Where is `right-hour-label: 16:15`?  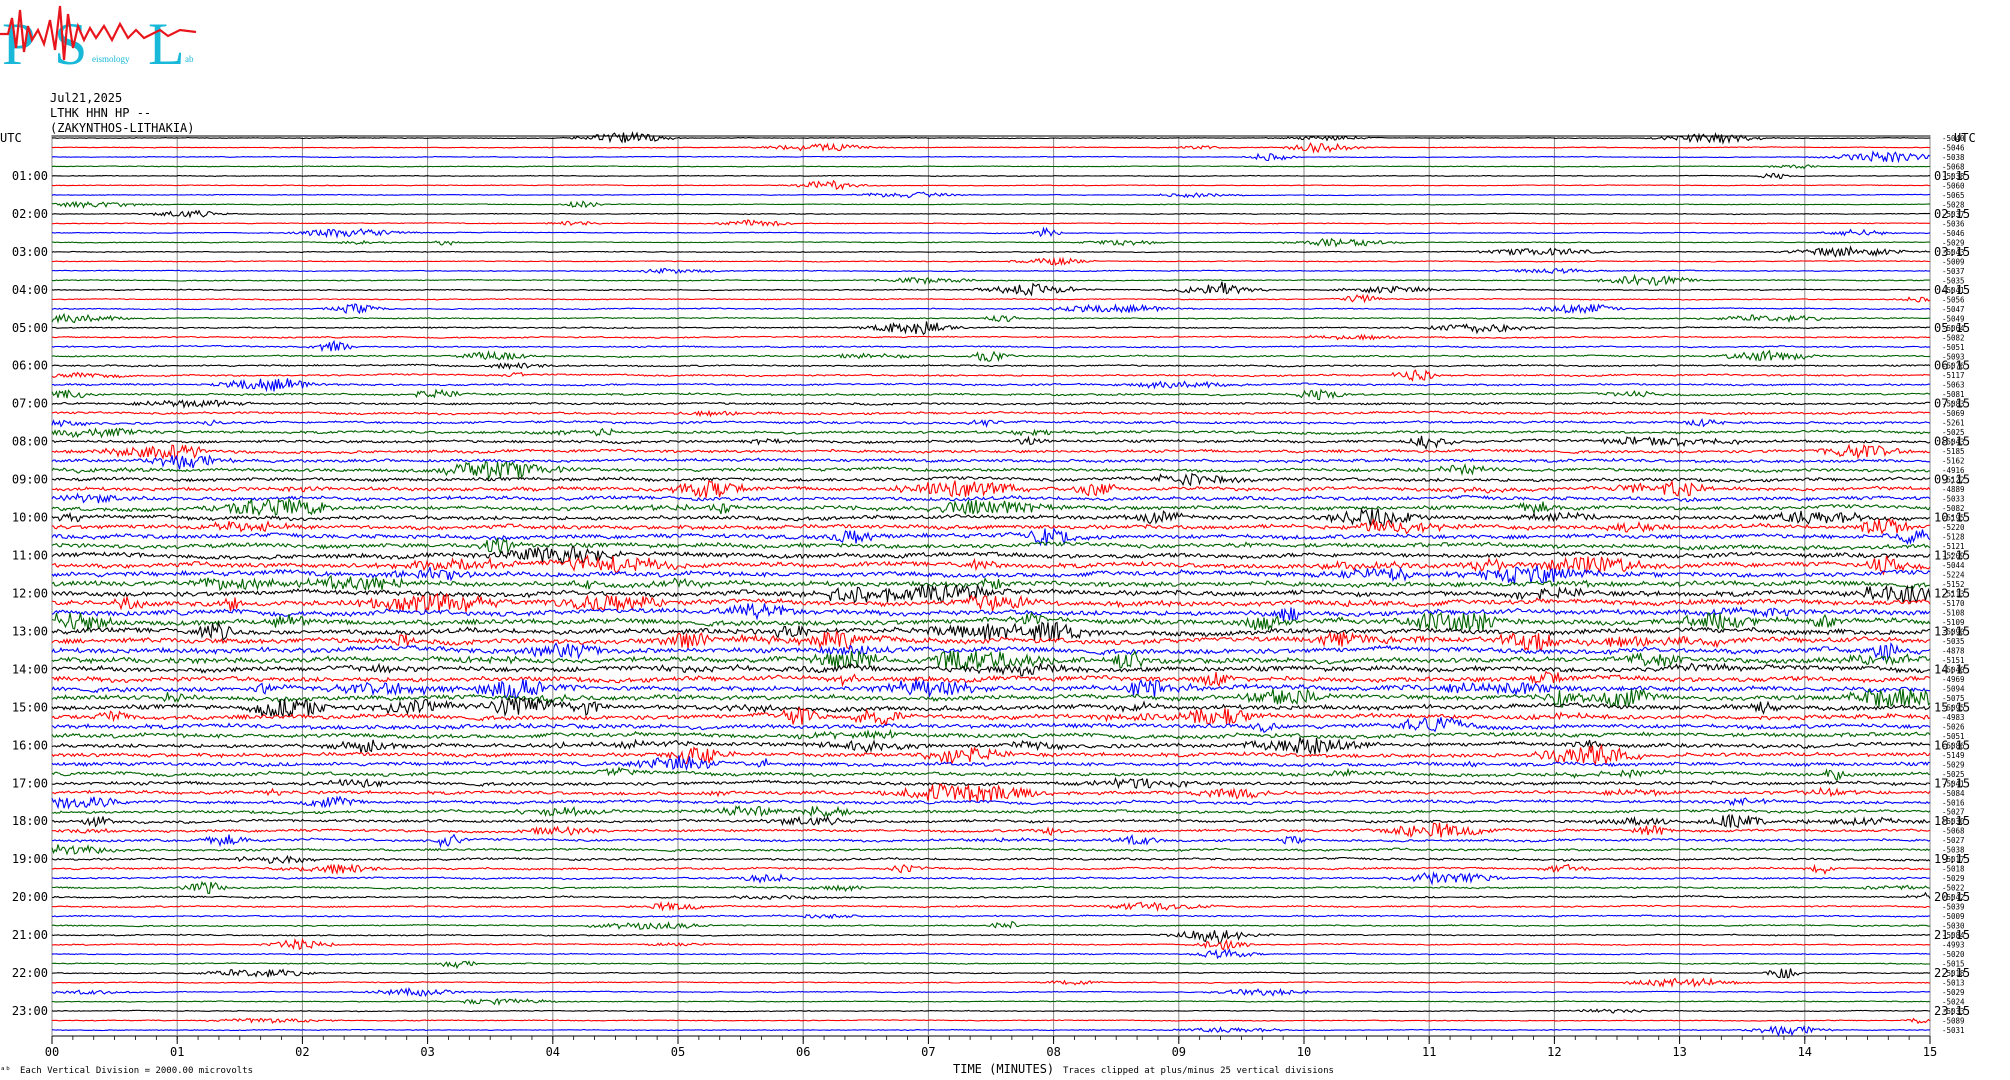
right-hour-label: 16:15 is located at coordinates (1952, 745).